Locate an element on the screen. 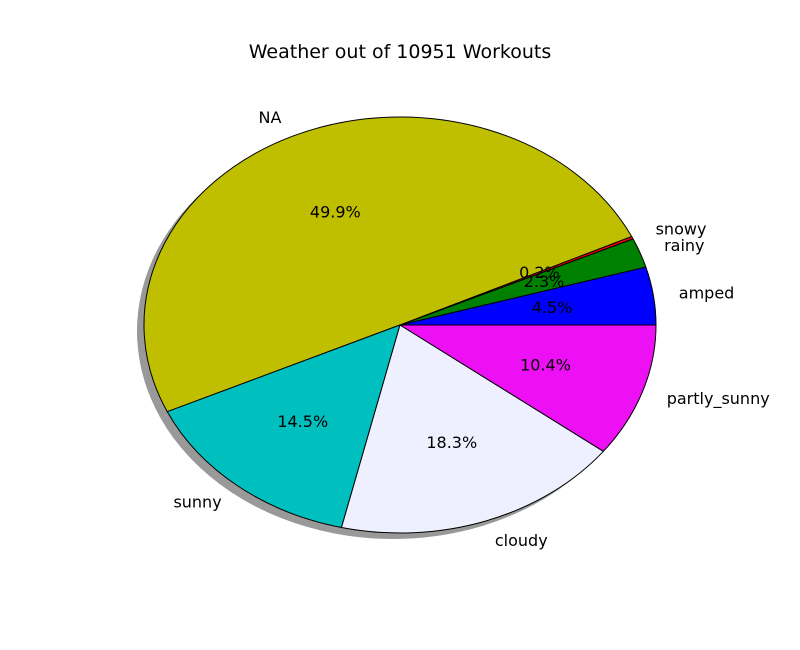 The width and height of the screenshot is (800, 650). slice-percent-cloudy: 18.3% is located at coordinates (451, 442).